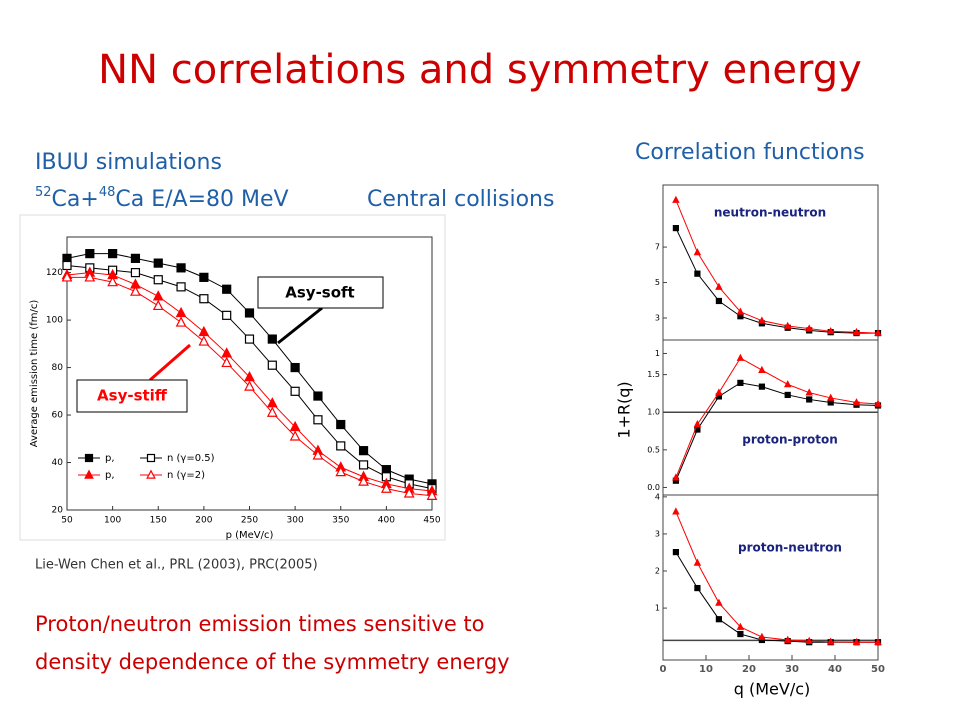  What do you see at coordinates (191, 458) in the screenshot?
I see `legend-label: n (γ=0.5)` at bounding box center [191, 458].